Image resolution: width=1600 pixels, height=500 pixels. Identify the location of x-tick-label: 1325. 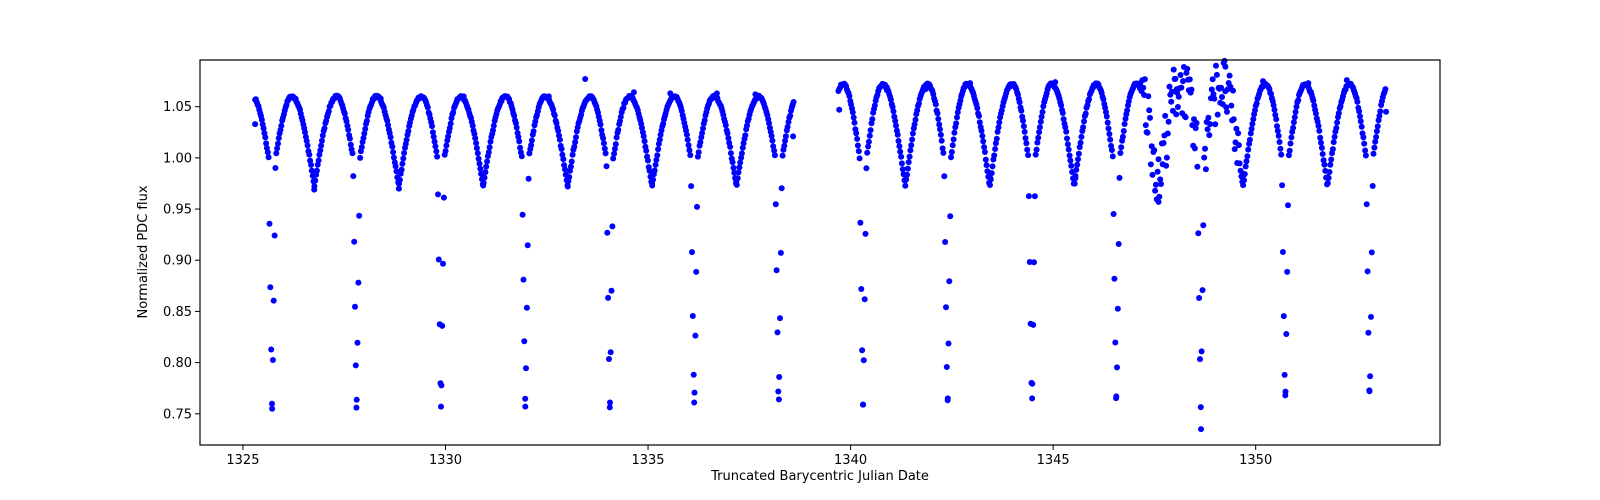
(242, 460).